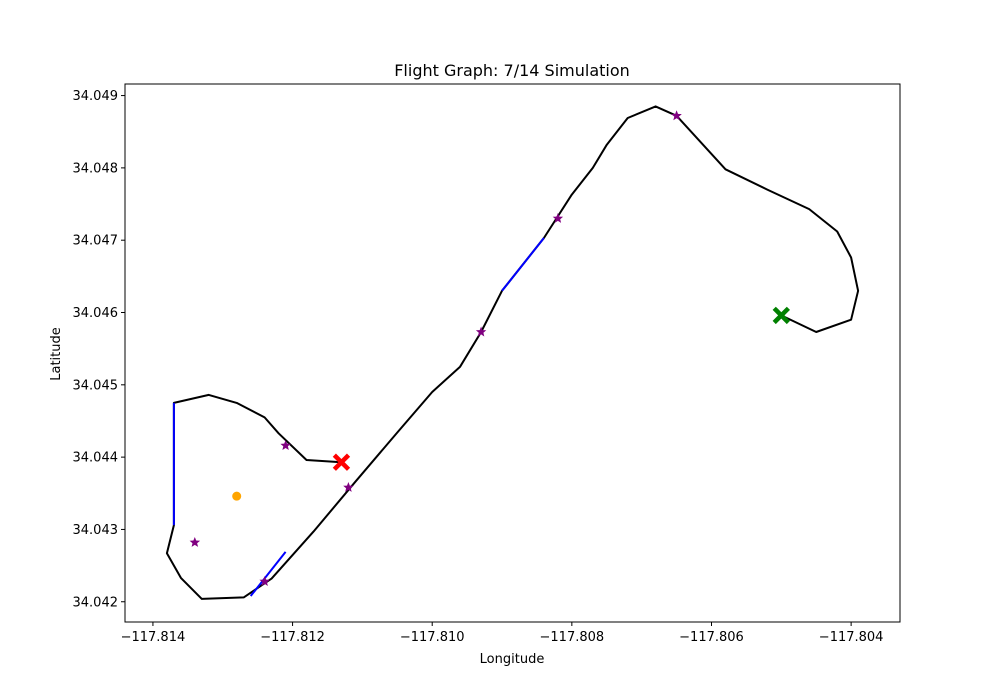  Describe the element at coordinates (153, 637) in the screenshot. I see `x-tick-label: −117.814` at that location.